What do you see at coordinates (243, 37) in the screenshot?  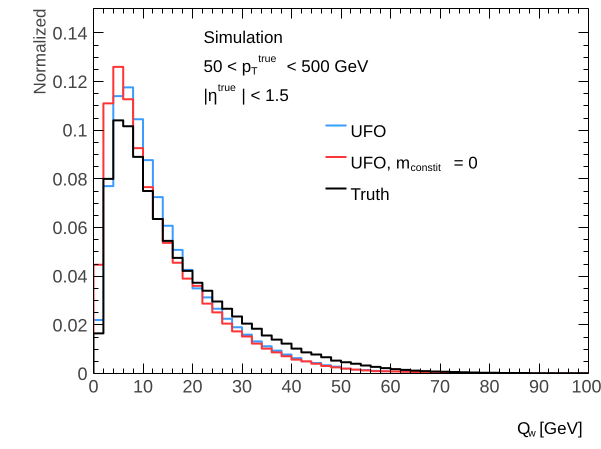 I see `annotation: Simulation` at bounding box center [243, 37].